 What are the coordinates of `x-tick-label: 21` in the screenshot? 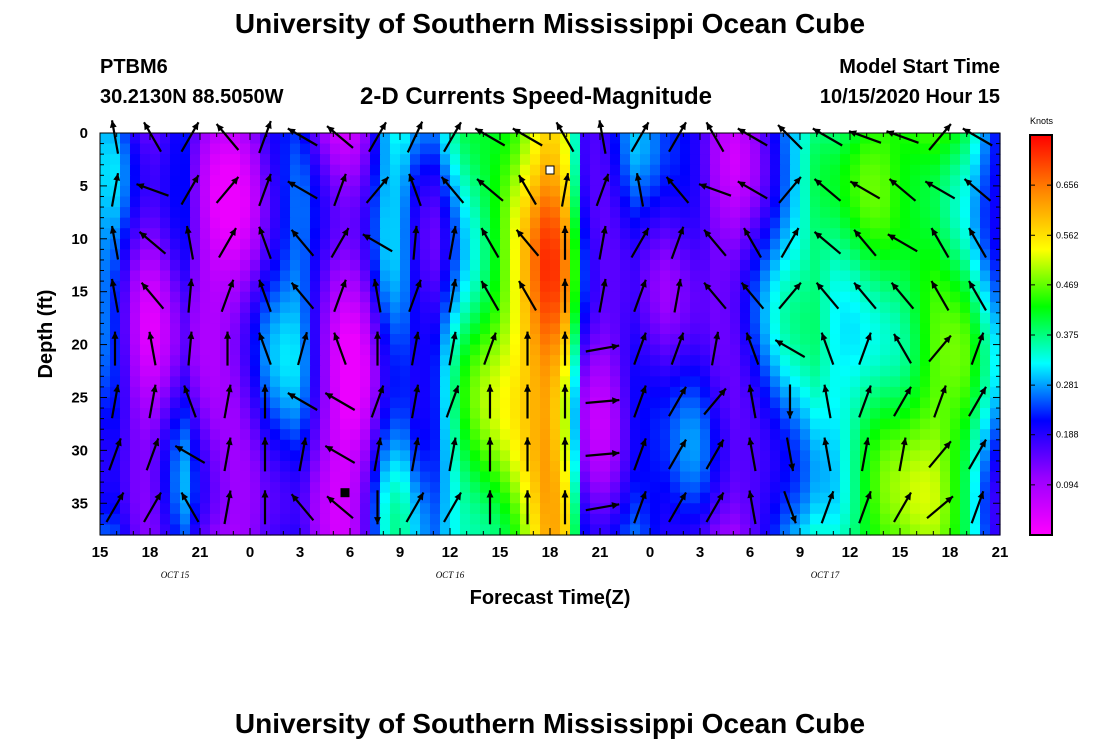 It's located at (1000, 552).